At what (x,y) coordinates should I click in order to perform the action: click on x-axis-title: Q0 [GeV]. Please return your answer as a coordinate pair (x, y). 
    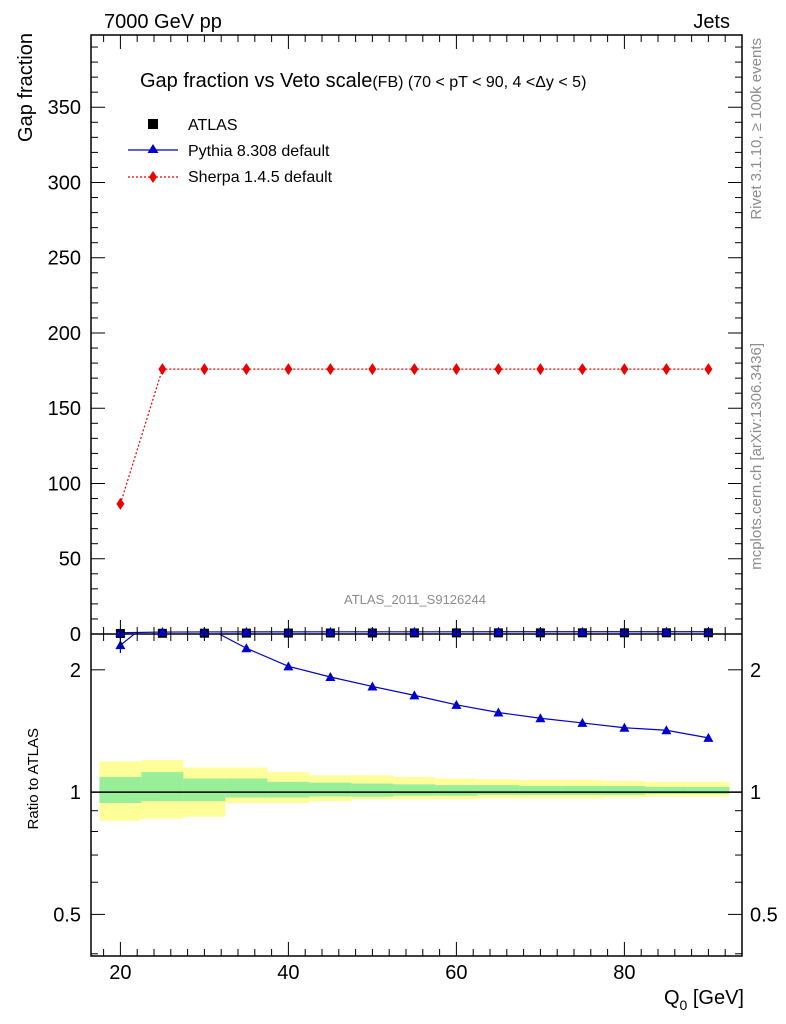
    Looking at the image, I should click on (704, 1000).